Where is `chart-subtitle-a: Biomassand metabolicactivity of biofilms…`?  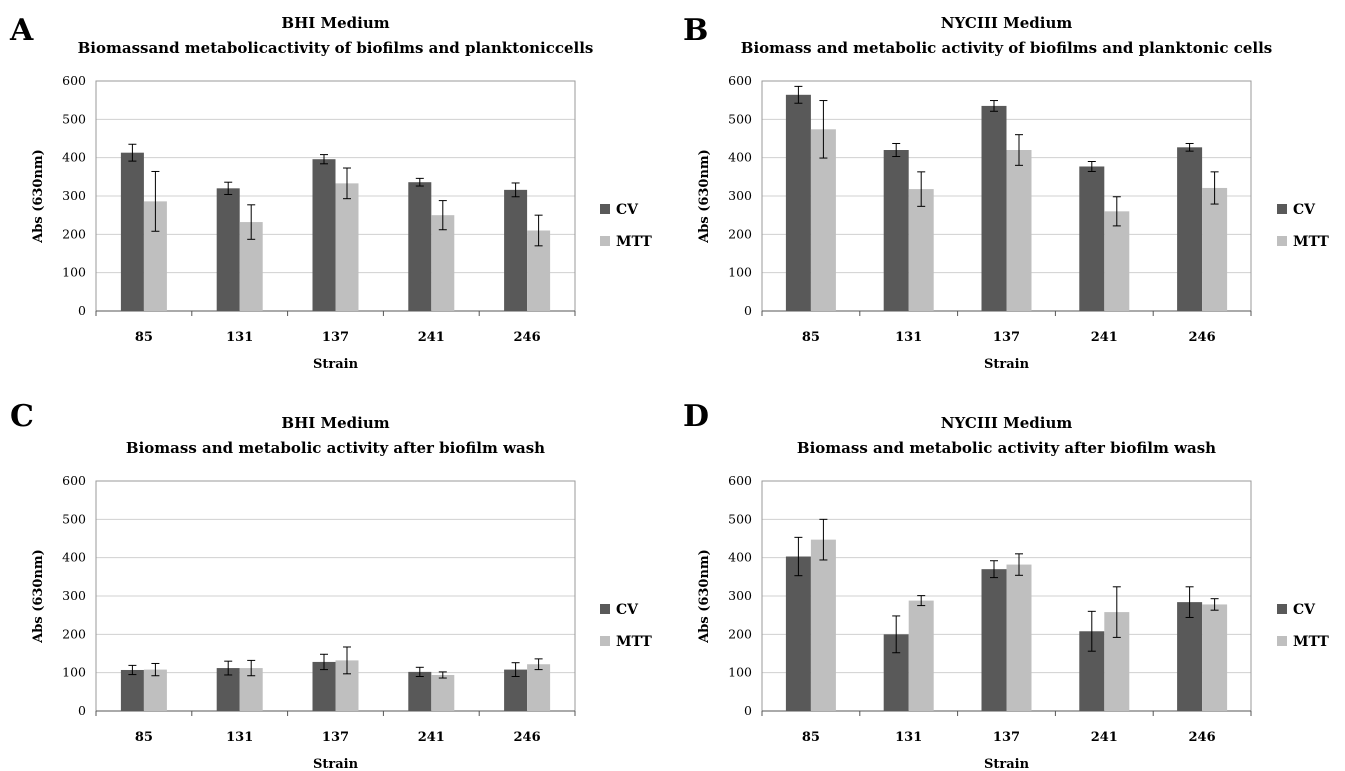 chart-subtitle-a: Biomassand metabolicactivity of biofilms… is located at coordinates (336, 48).